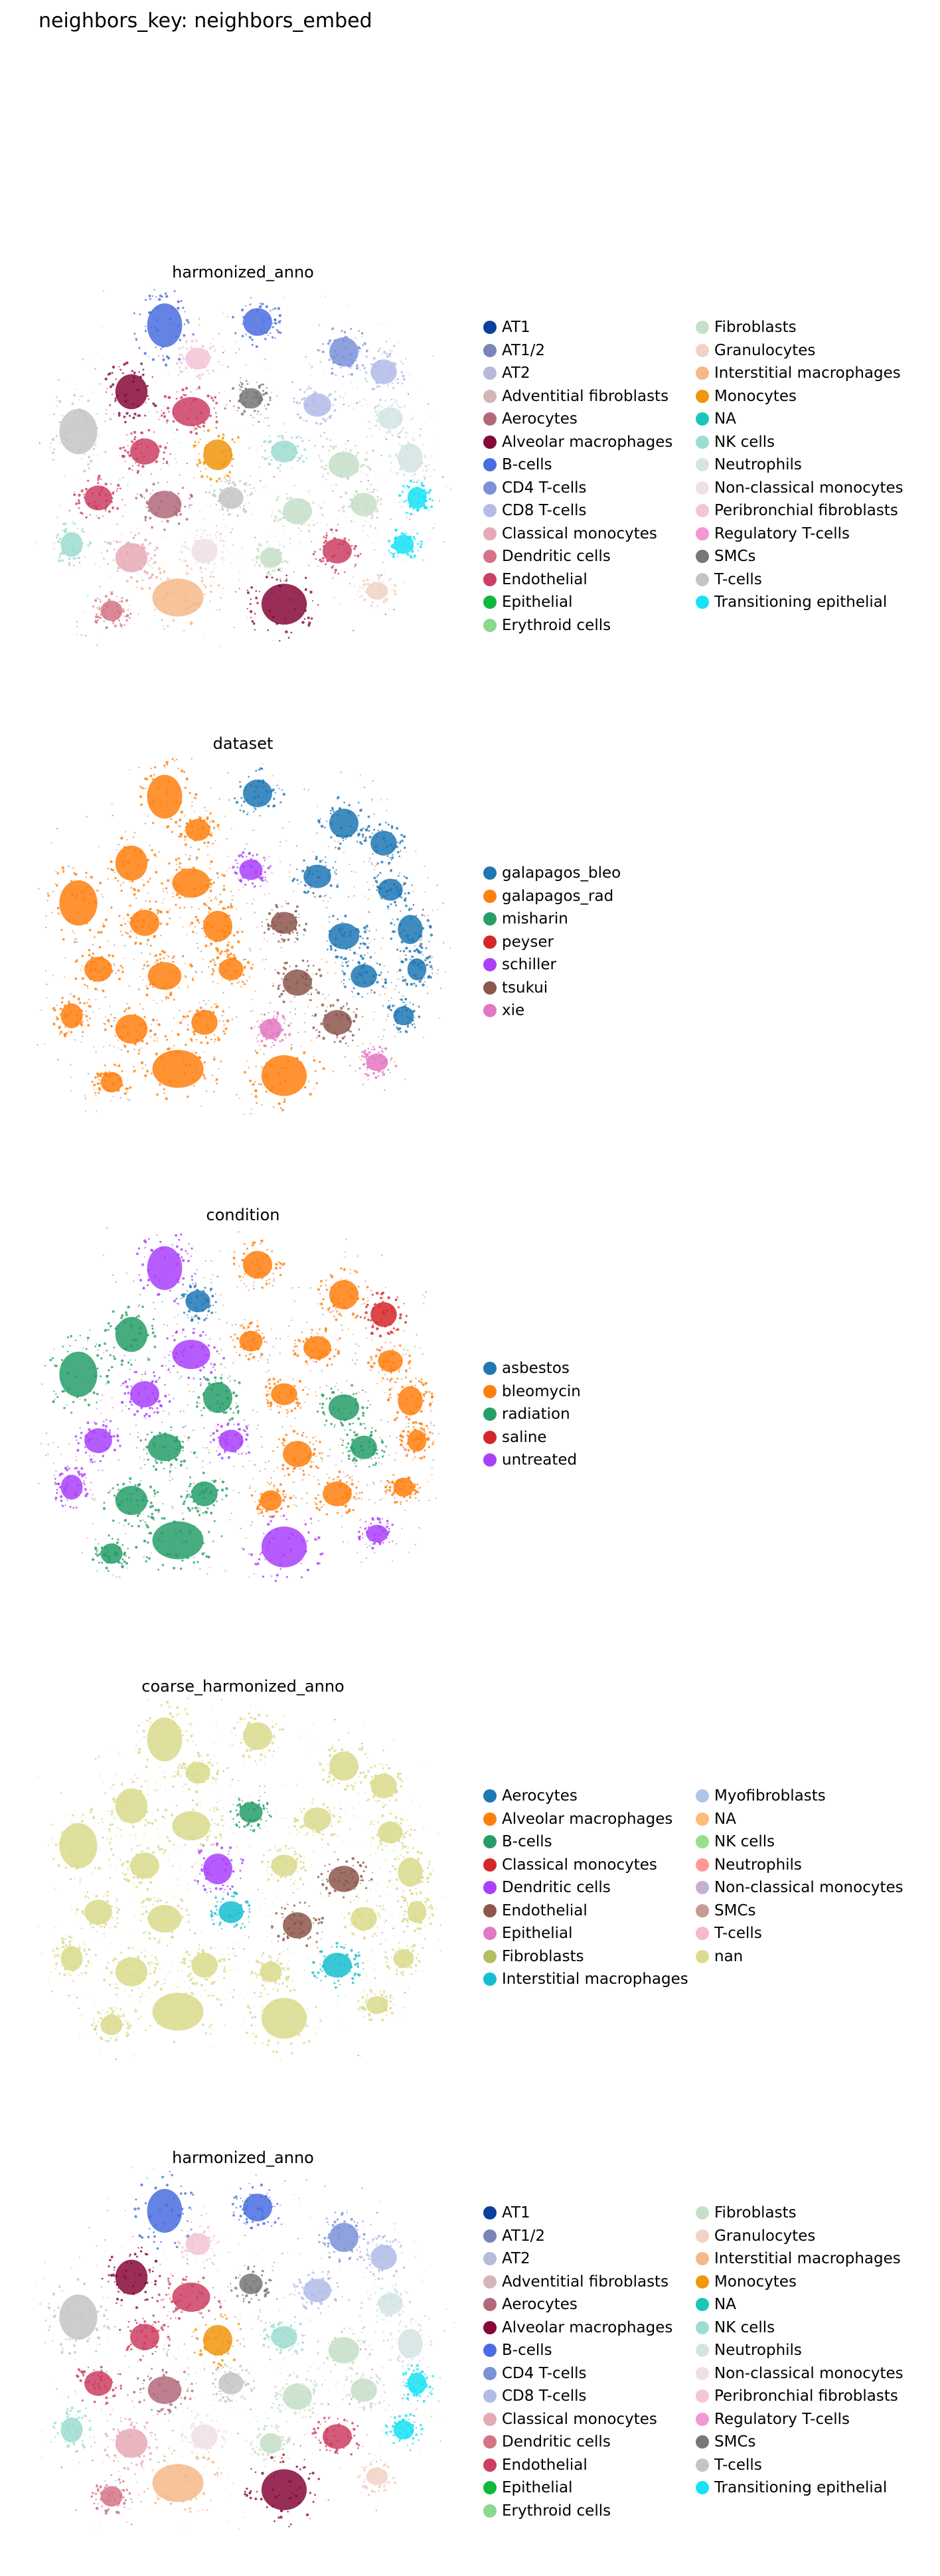  What do you see at coordinates (243, 466) in the screenshot?
I see `scatter-background-points` at bounding box center [243, 466].